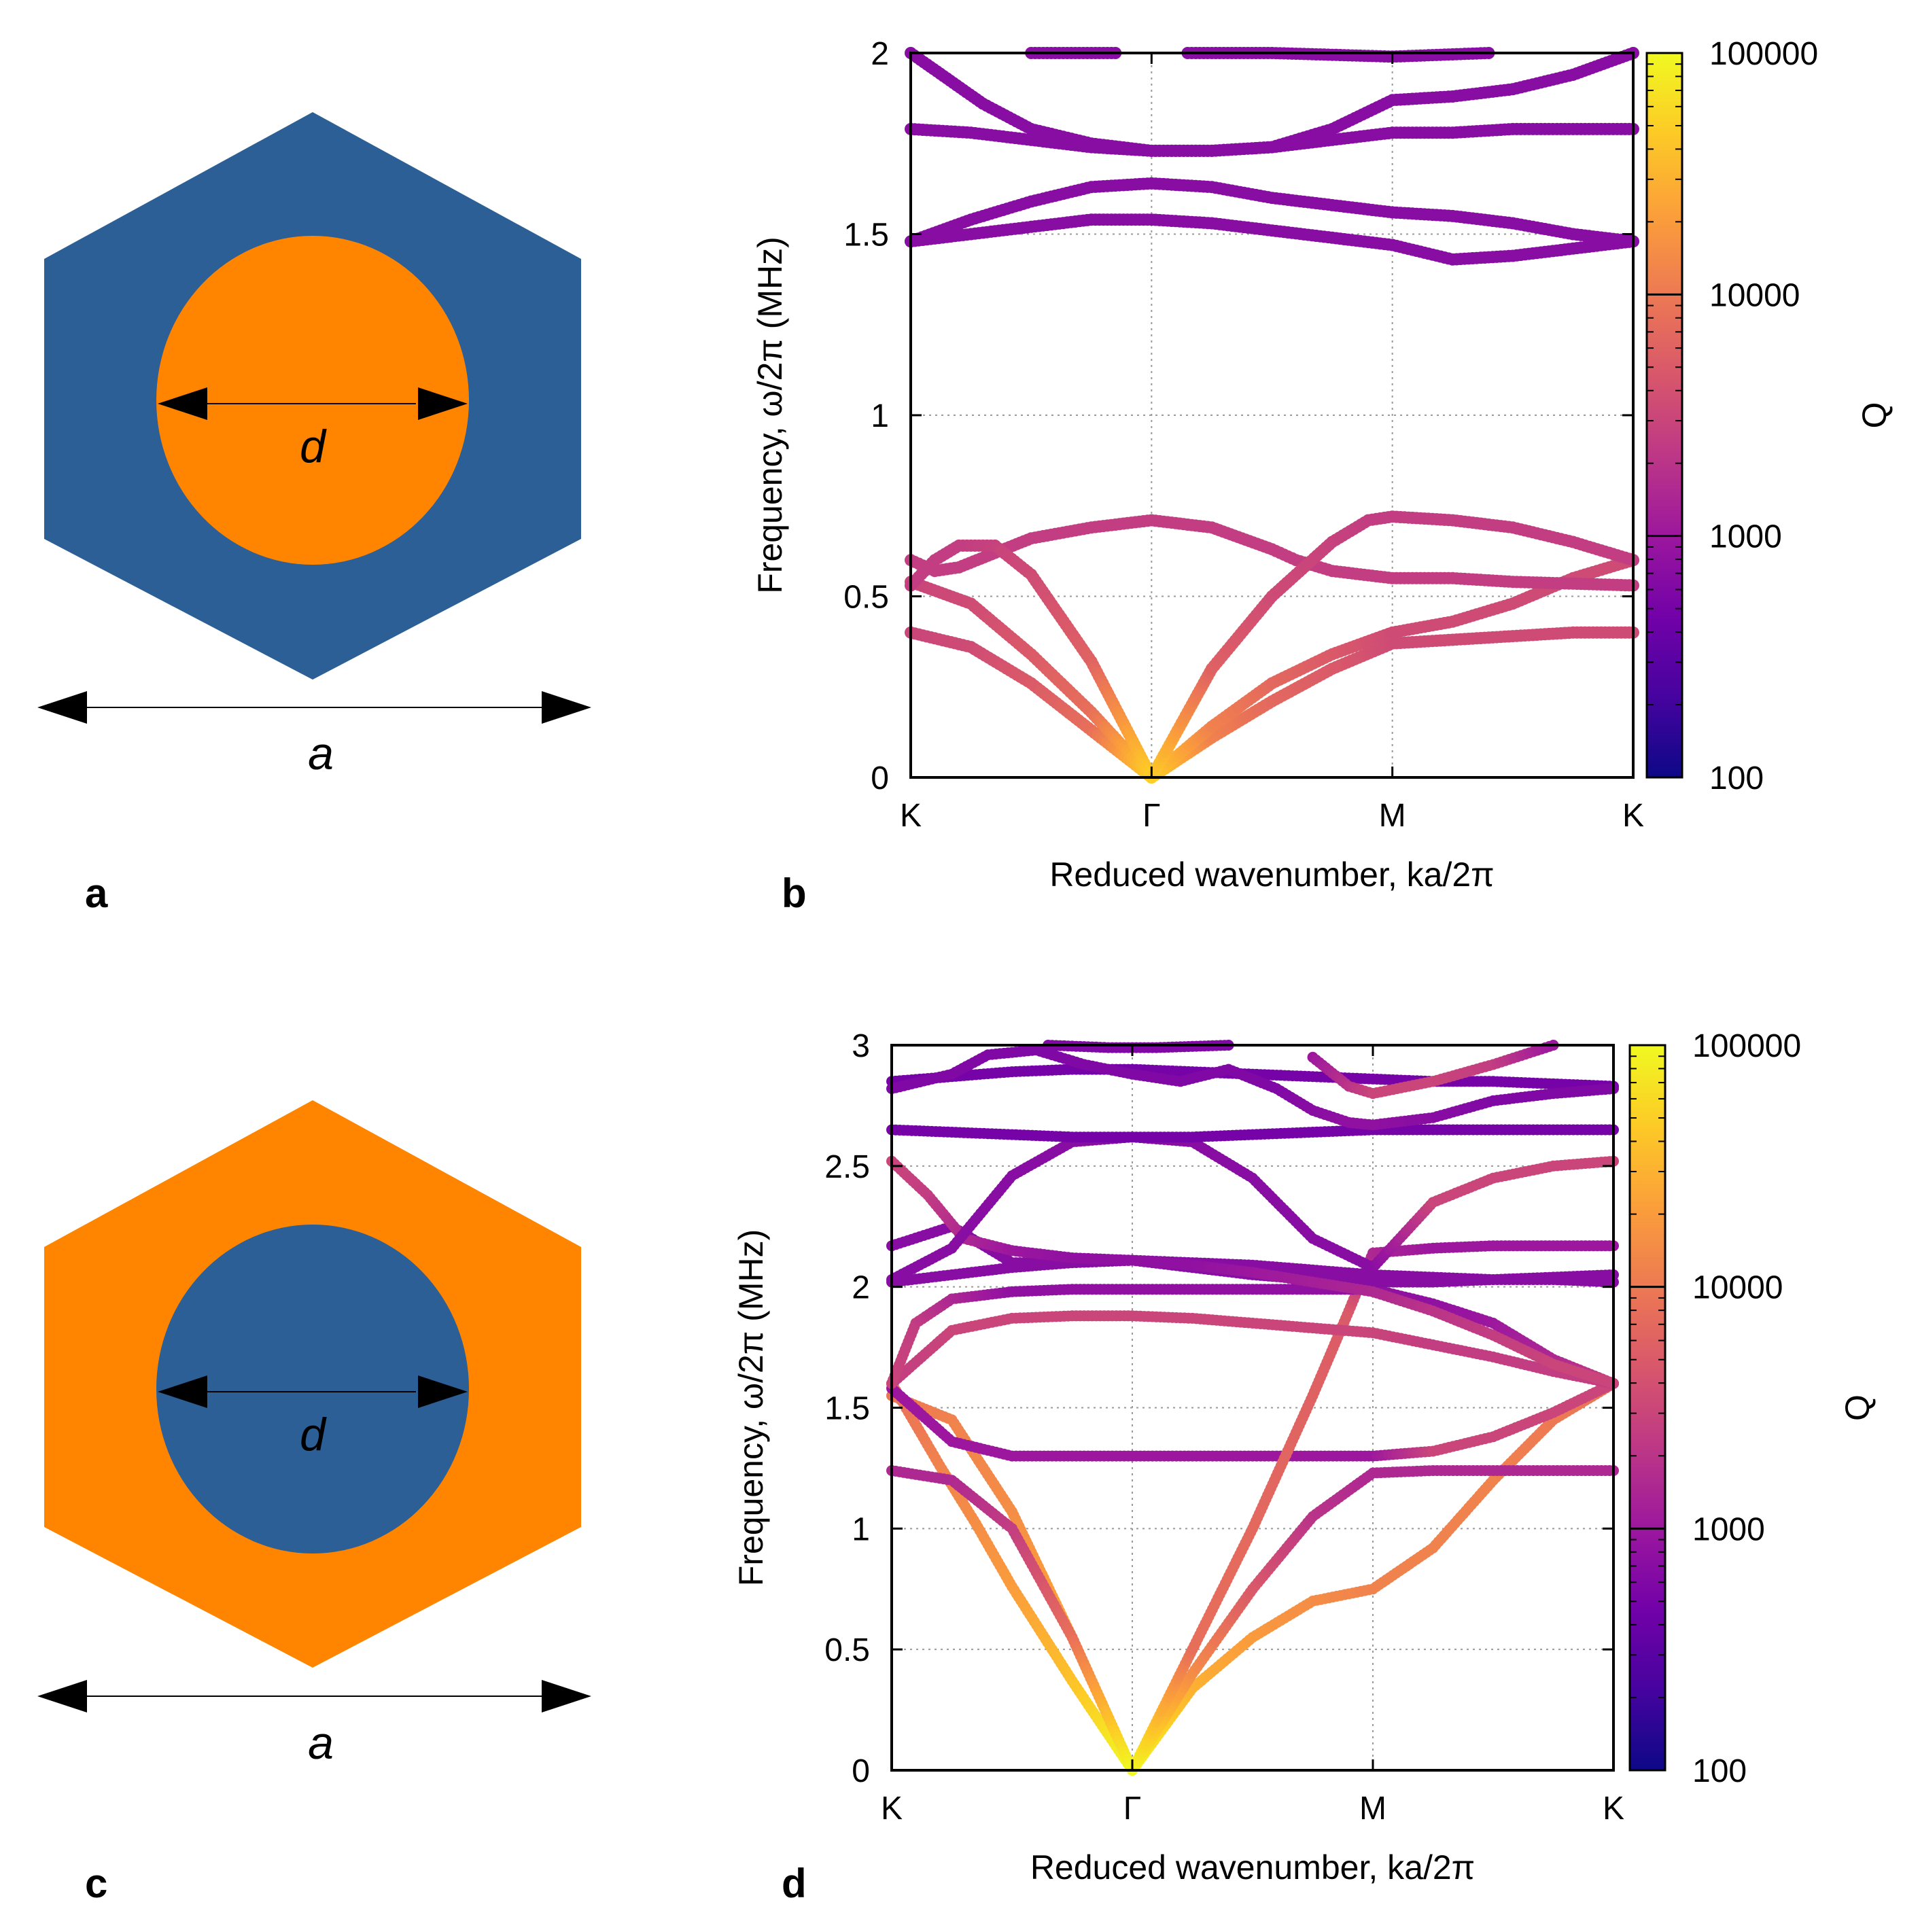  I want to click on y-tick-label: 3, so click(861, 1046).